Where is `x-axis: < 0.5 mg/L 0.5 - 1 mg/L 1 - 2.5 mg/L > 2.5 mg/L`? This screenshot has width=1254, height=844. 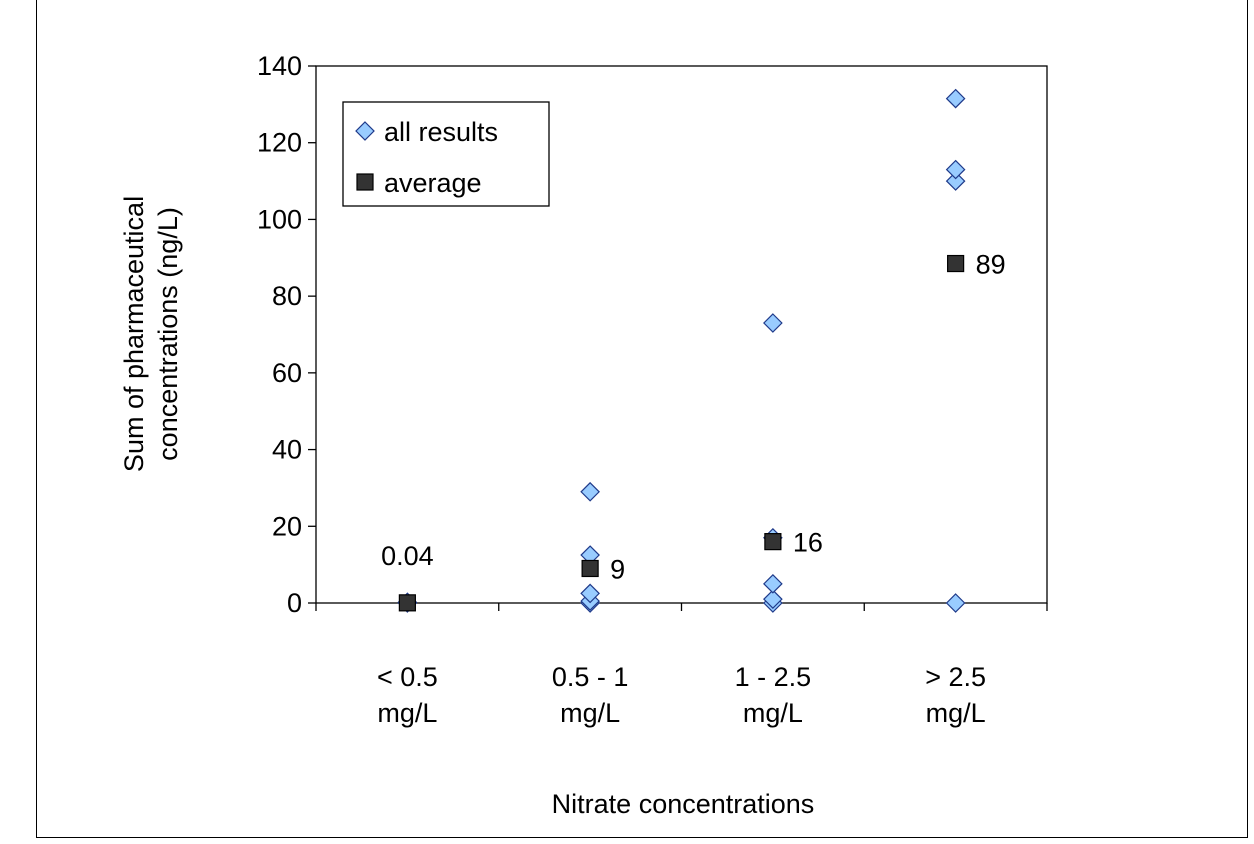
x-axis: < 0.5 mg/L 0.5 - 1 mg/L 1 - 2.5 mg/L > 2.5 mg/L is located at coordinates (681, 665).